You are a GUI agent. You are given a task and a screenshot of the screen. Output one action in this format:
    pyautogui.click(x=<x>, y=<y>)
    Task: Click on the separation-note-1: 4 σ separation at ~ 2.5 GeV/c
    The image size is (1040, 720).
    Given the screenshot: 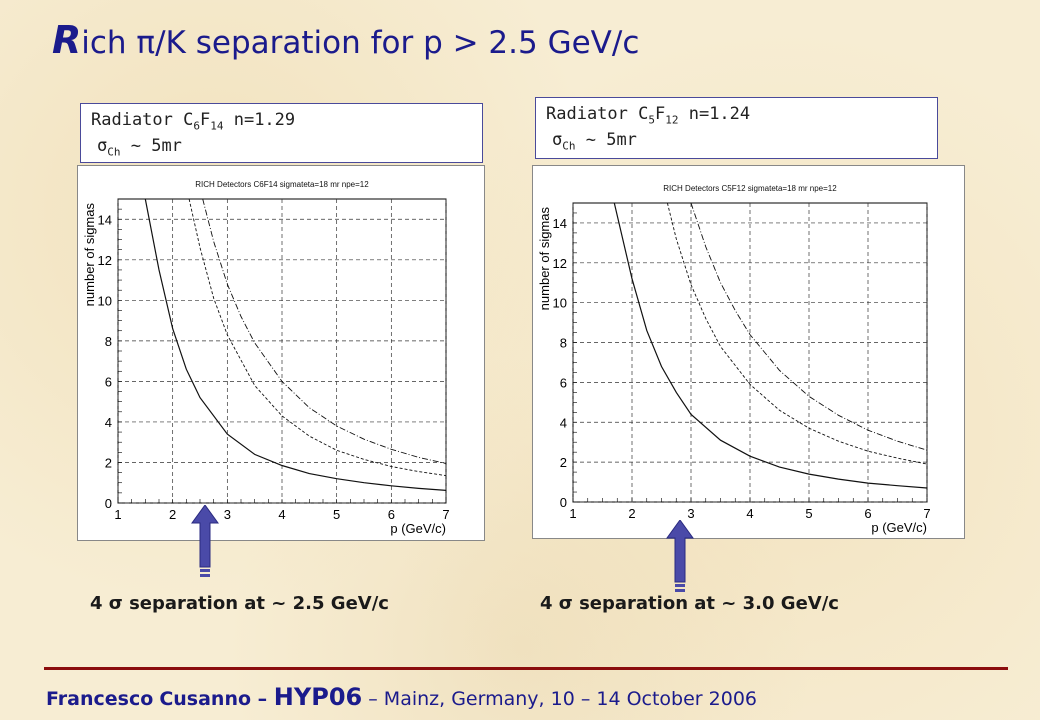 What is the action you would take?
    pyautogui.click(x=239, y=603)
    